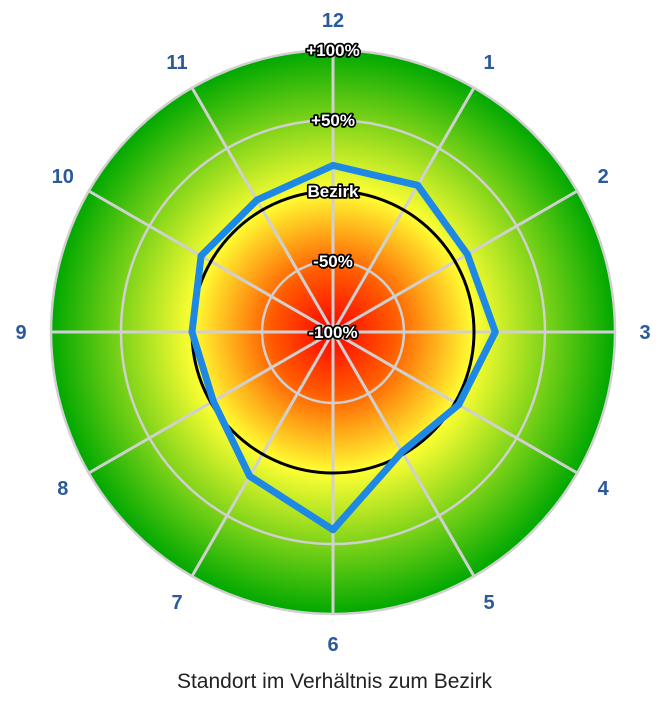 The image size is (669, 709). What do you see at coordinates (332, 332) in the screenshot?
I see `ring-label-0: -100%` at bounding box center [332, 332].